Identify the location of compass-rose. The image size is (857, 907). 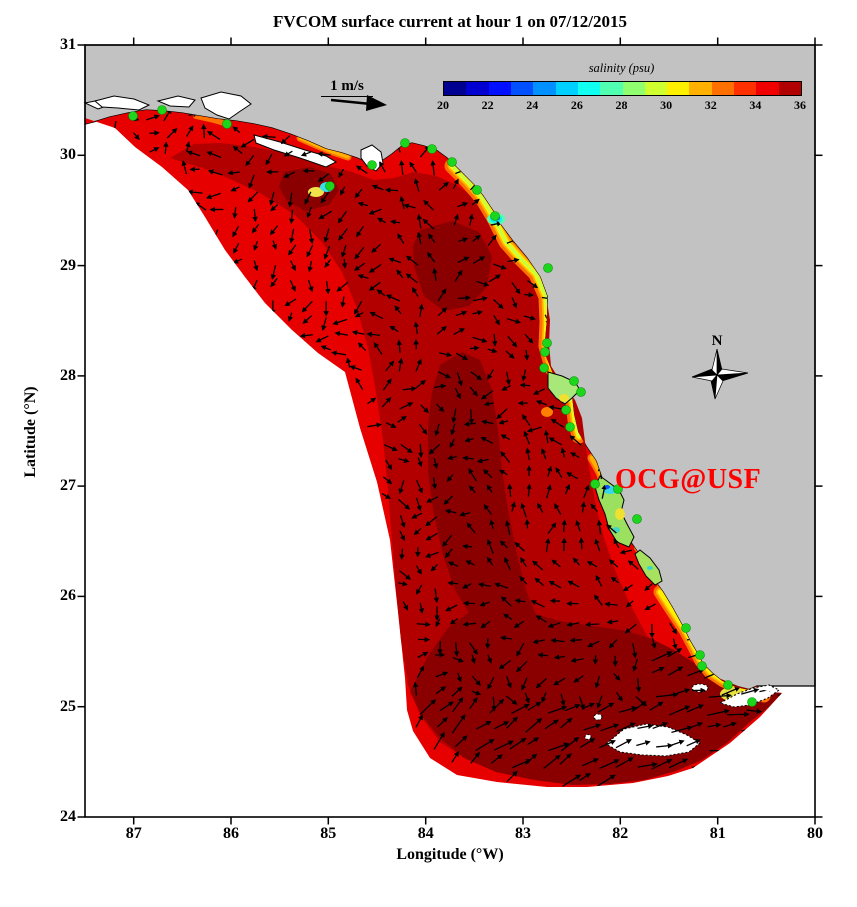
(720, 374).